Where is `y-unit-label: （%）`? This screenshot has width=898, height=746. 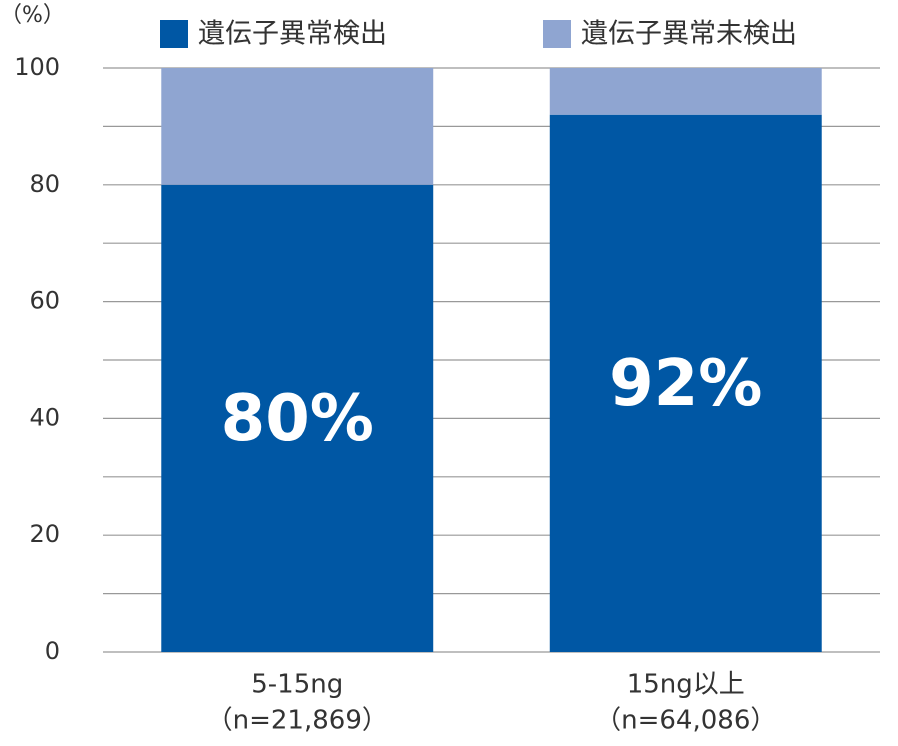
y-unit-label: （%） is located at coordinates (32, 15).